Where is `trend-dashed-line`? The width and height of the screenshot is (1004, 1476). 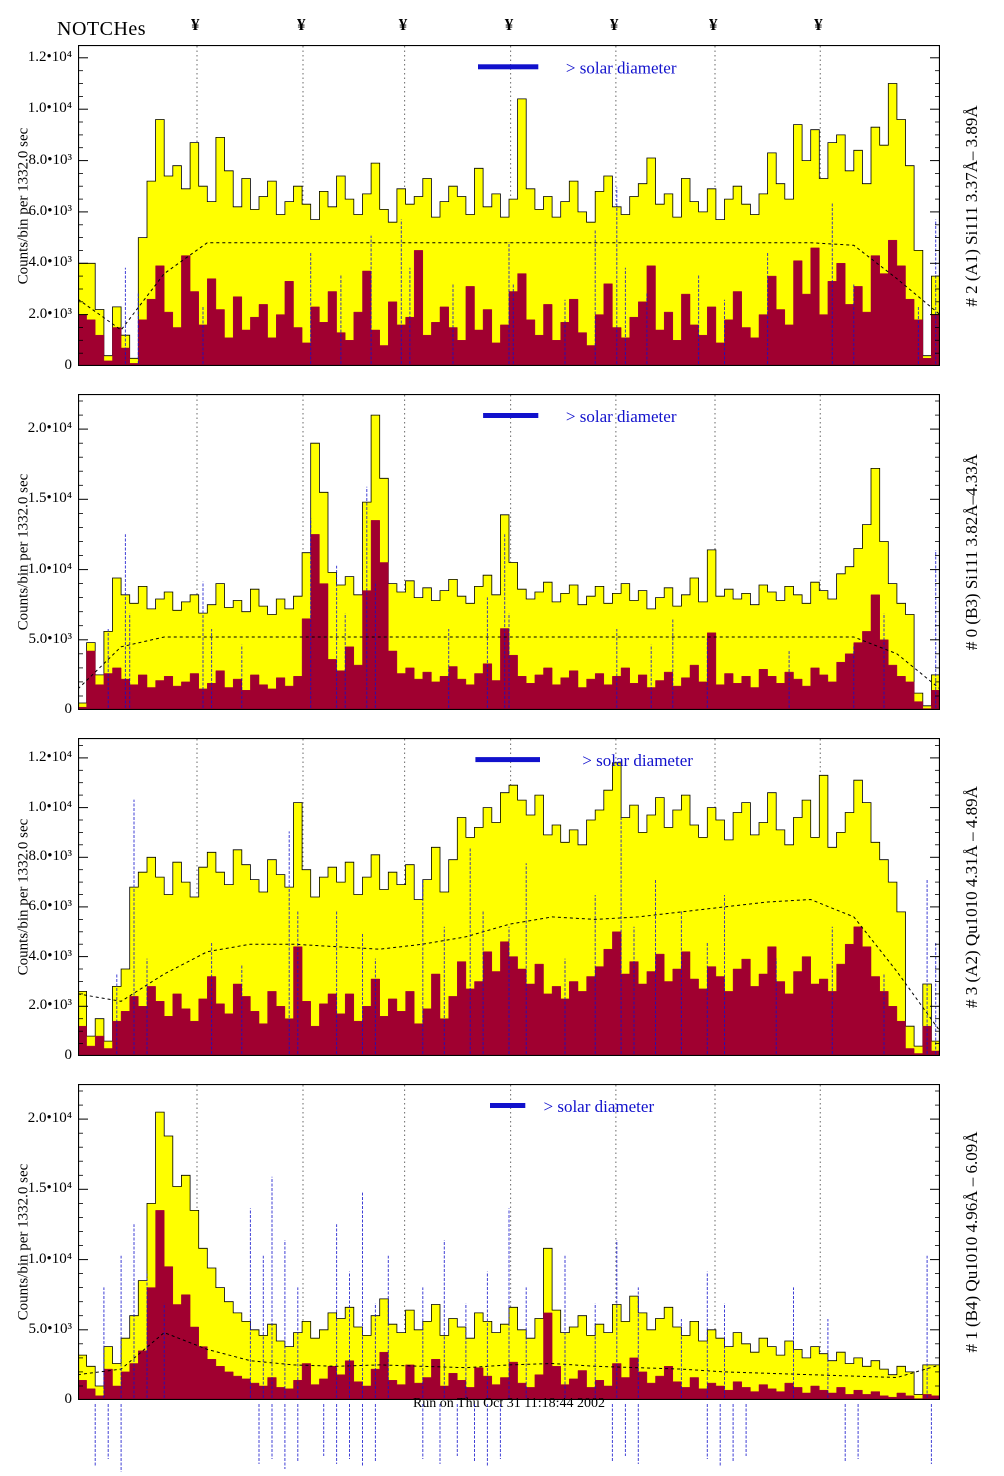 trend-dashed-line is located at coordinates (509, 965).